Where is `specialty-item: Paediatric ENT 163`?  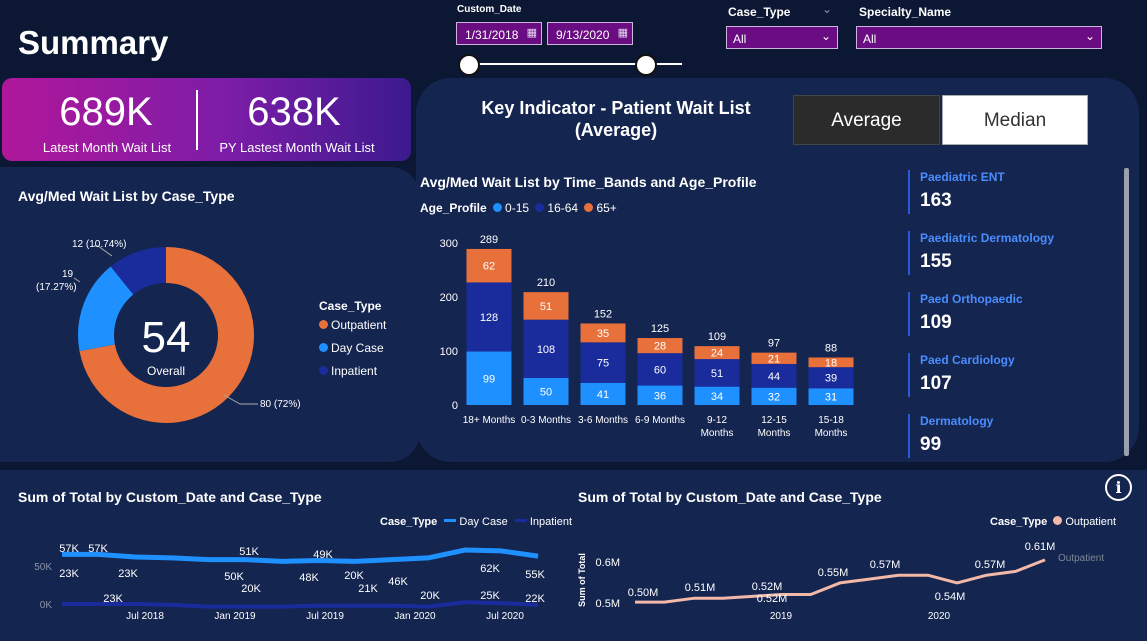
specialty-item: Paediatric ENT 163 is located at coordinates (1013, 192).